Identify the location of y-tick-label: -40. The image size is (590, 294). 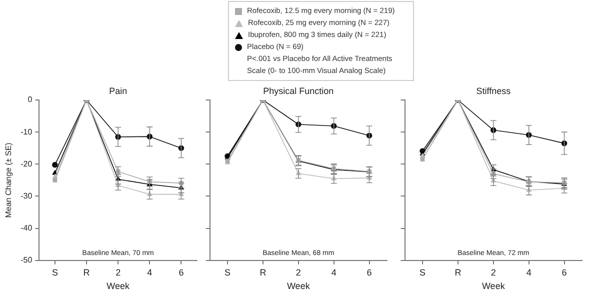
(26, 228).